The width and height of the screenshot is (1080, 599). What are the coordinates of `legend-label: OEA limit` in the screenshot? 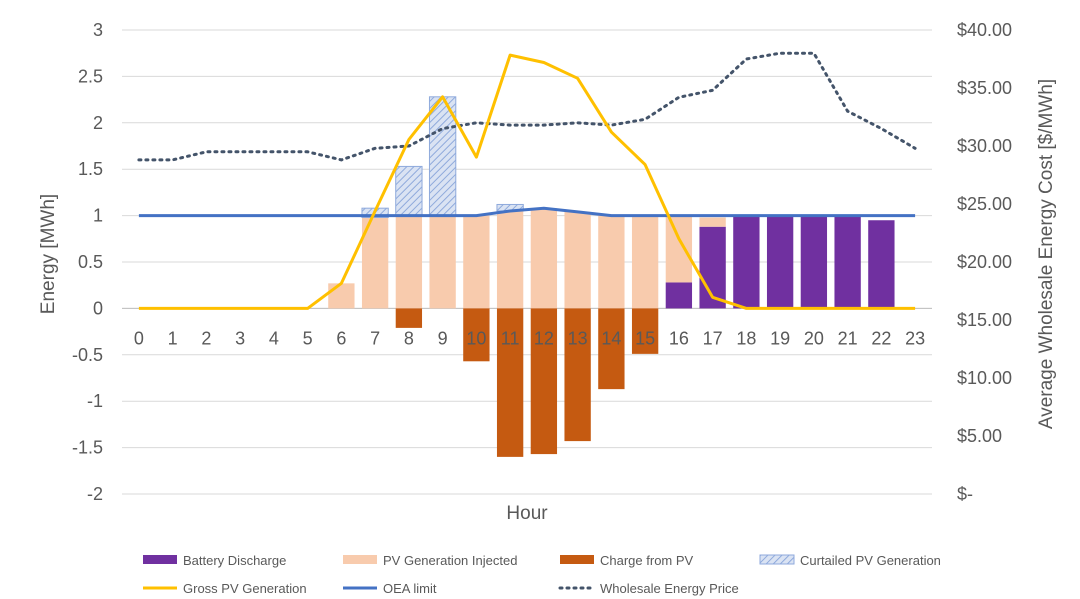 It's located at (410, 588).